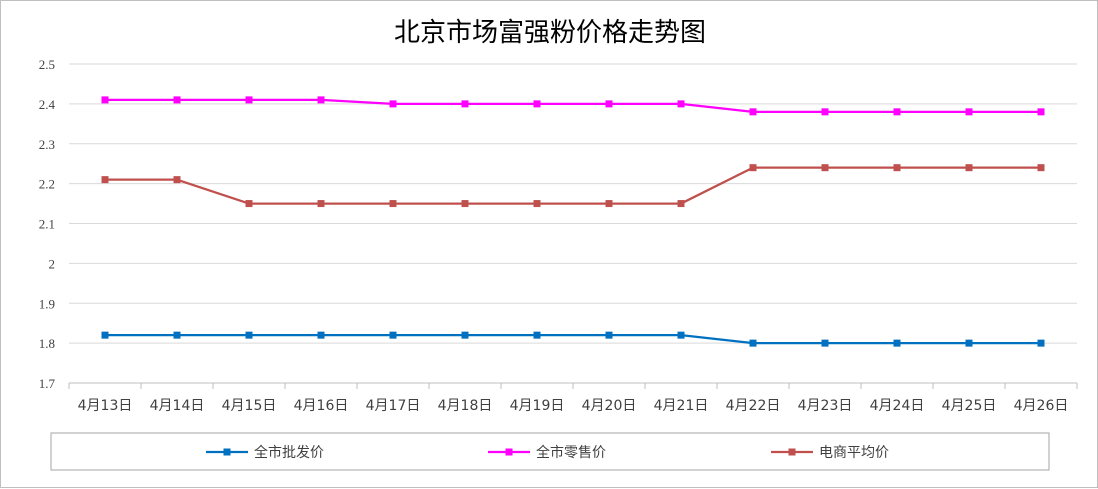 This screenshot has height=489, width=1098. I want to click on y-tick-label: 1.8, so click(47, 343).